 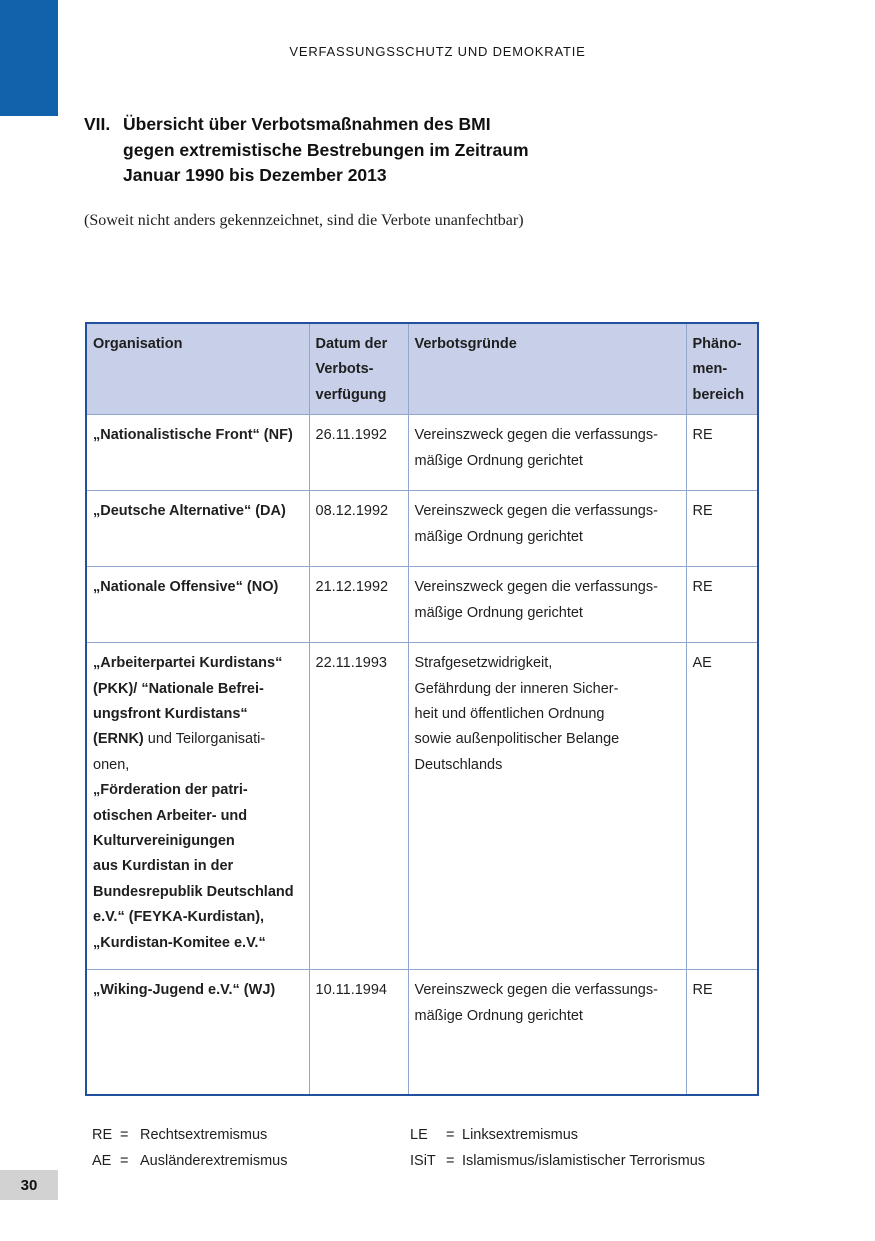 What do you see at coordinates (351, 344) in the screenshot?
I see `col-header-line: Datum der` at bounding box center [351, 344].